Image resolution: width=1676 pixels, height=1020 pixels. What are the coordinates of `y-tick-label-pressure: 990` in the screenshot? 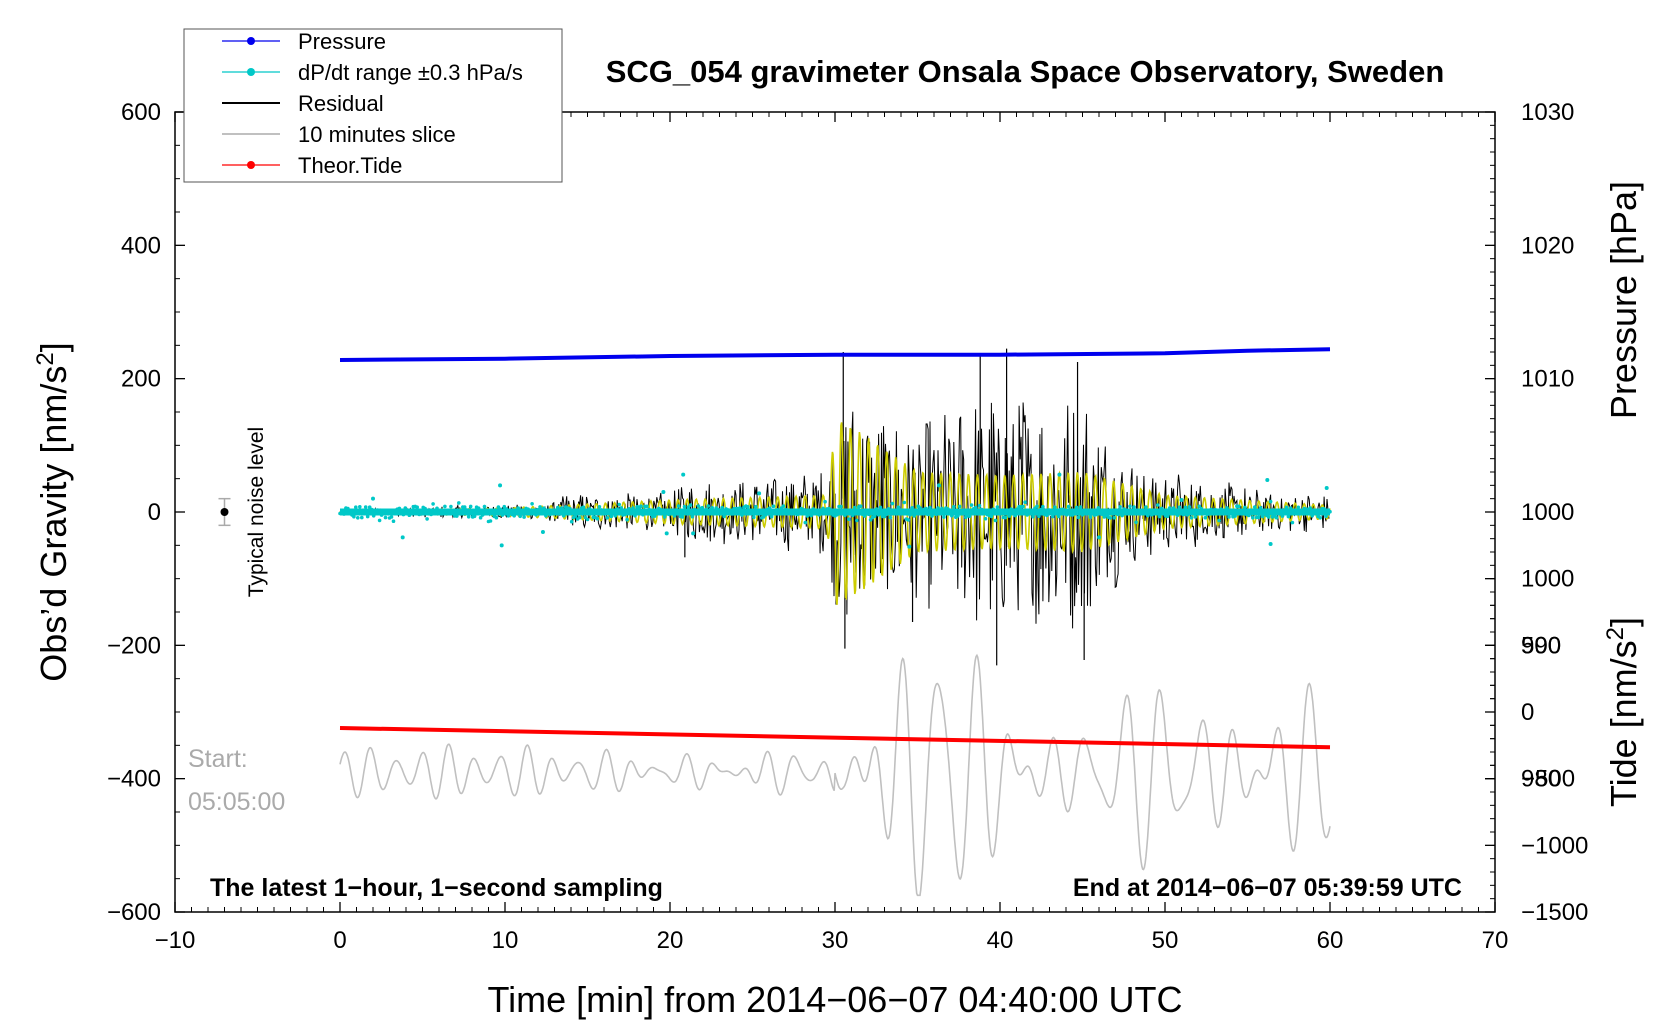 It's located at (1541, 645).